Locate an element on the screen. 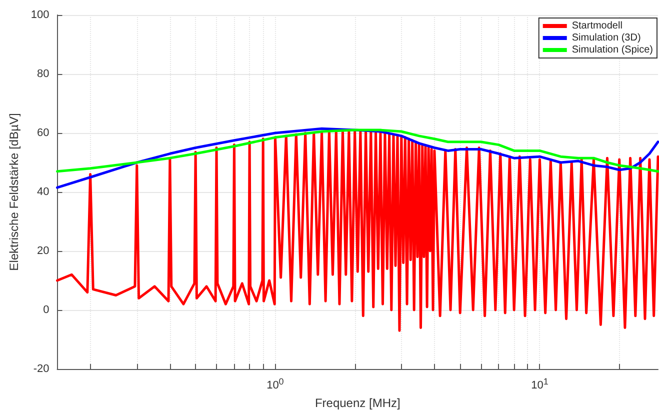 This screenshot has height=414, width=659. y-tick-label: 100 is located at coordinates (40, 15).